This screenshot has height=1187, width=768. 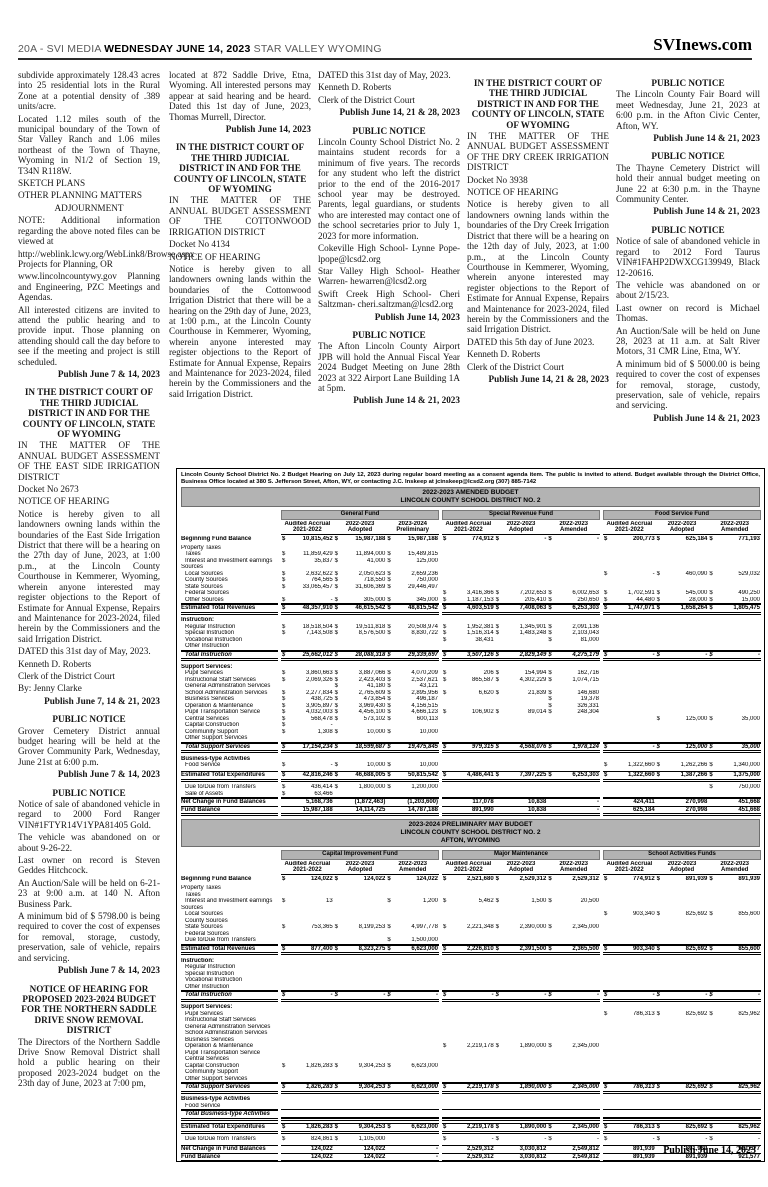 What do you see at coordinates (89, 719) in the screenshot?
I see `notice-heading: PUBLIC NOTICE` at bounding box center [89, 719].